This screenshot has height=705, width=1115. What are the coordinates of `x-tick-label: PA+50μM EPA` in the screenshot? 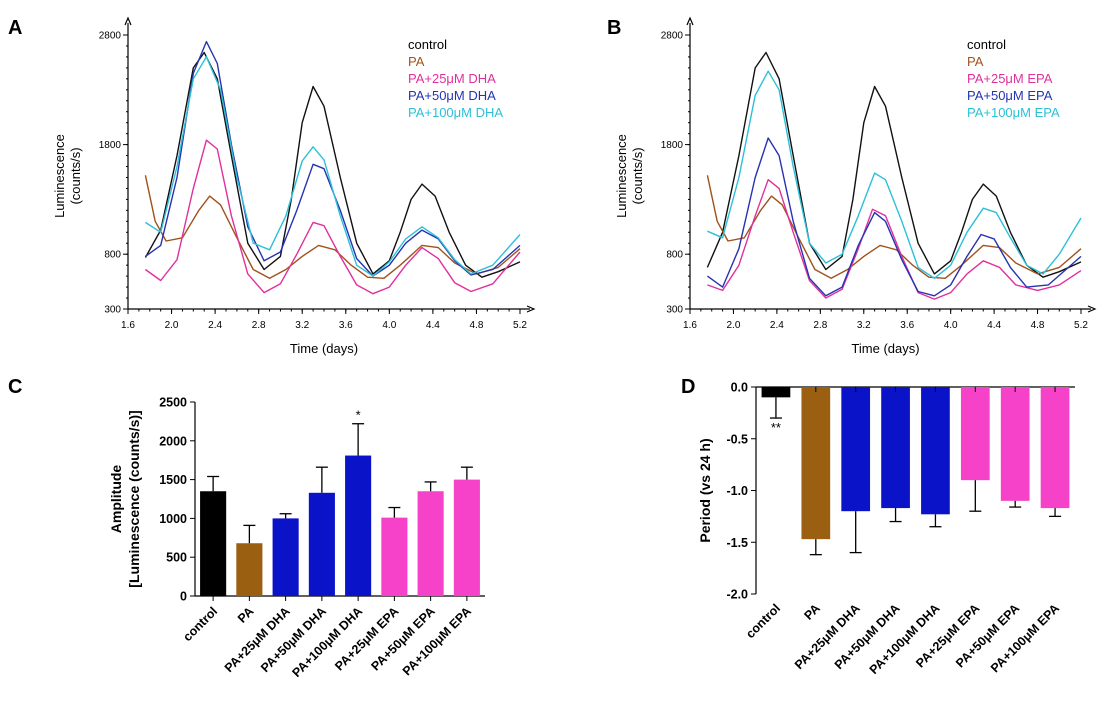 It's located at (402, 638).